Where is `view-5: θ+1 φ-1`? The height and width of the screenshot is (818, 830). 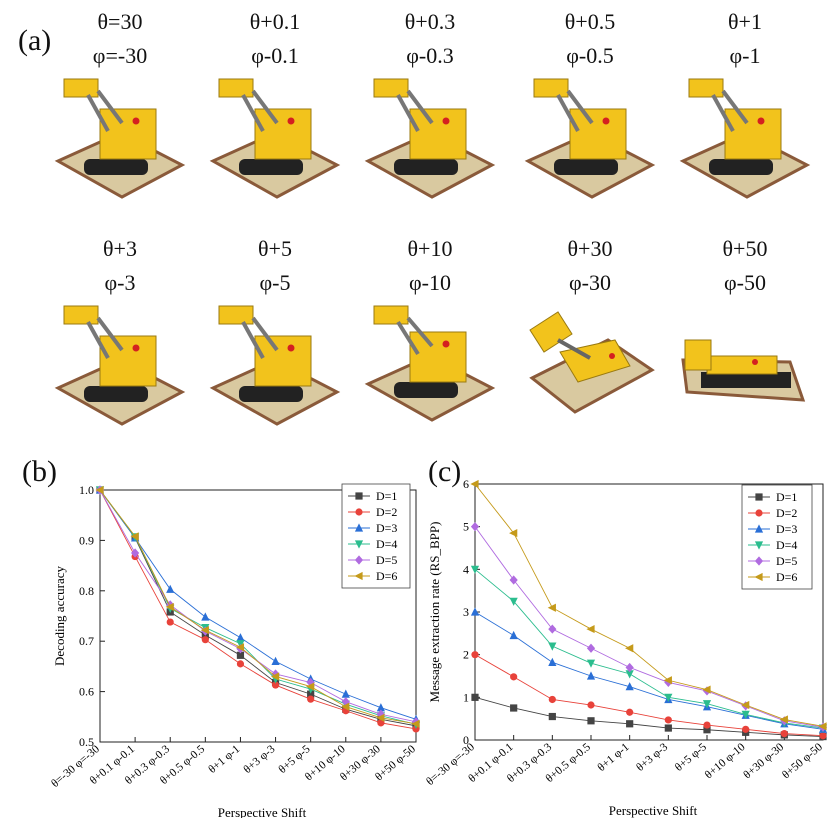 view-5: θ+1 φ-1 is located at coordinates (745, 103).